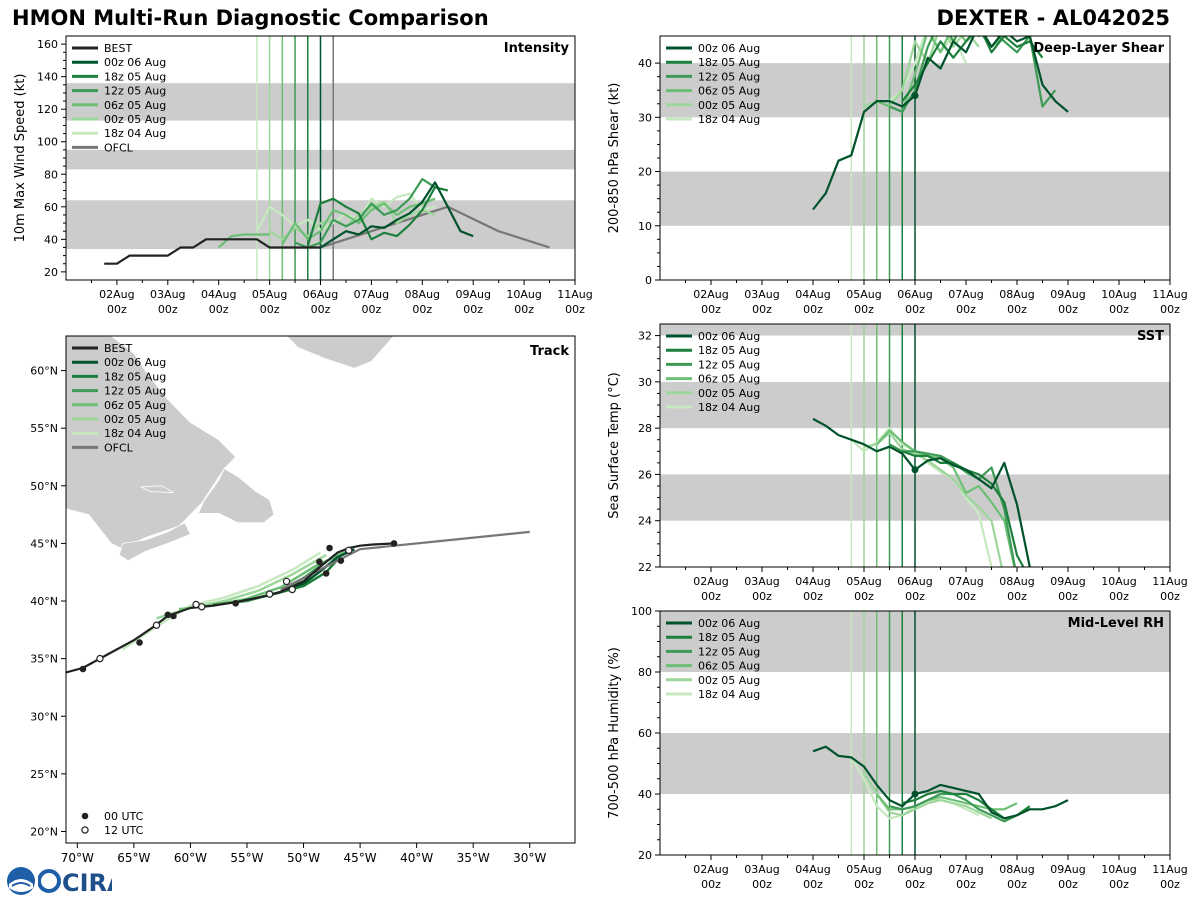 The width and height of the screenshot is (1200, 900). I want to click on intensity-xtick-label-7: 09Aug, so click(472, 294).